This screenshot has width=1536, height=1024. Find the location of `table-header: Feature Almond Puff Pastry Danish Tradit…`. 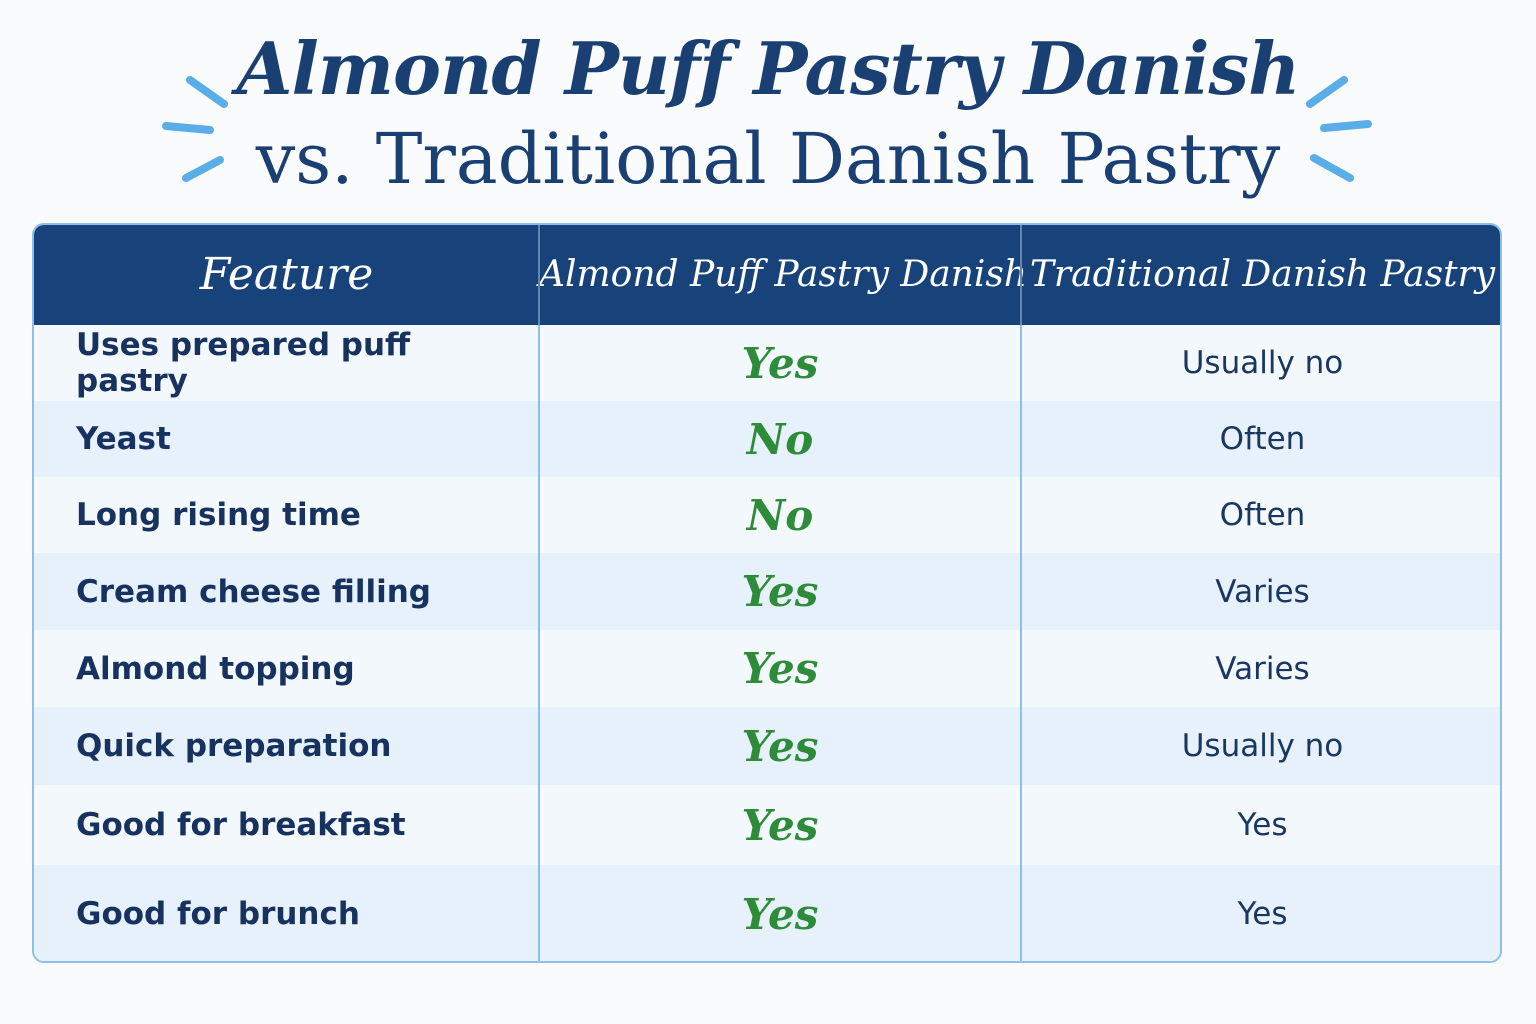

table-header: Feature Almond Puff Pastry Danish Tradit… is located at coordinates (767, 275).